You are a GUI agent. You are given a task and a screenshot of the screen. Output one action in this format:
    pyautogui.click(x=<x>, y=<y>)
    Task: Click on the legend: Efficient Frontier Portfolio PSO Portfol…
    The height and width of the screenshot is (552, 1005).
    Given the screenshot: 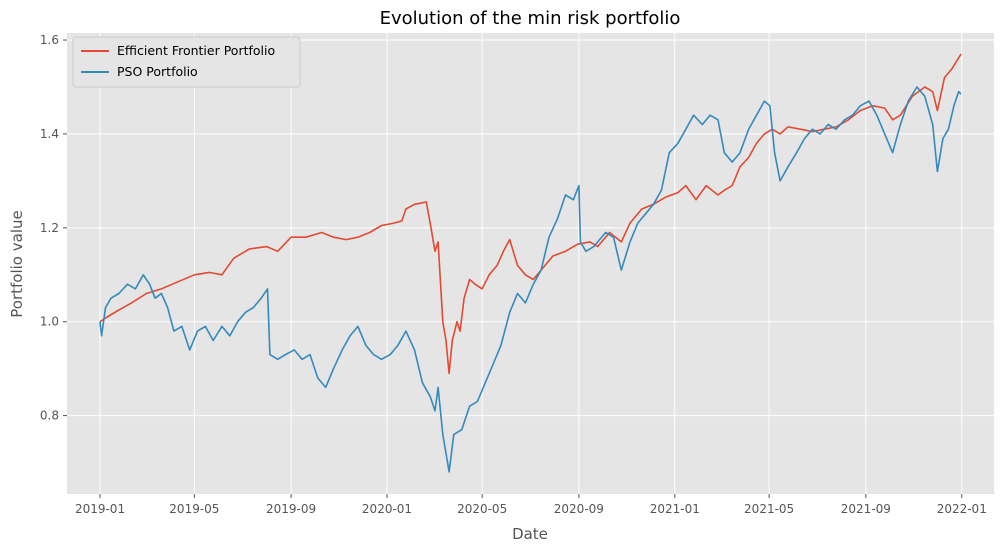 What is the action you would take?
    pyautogui.click(x=186, y=62)
    